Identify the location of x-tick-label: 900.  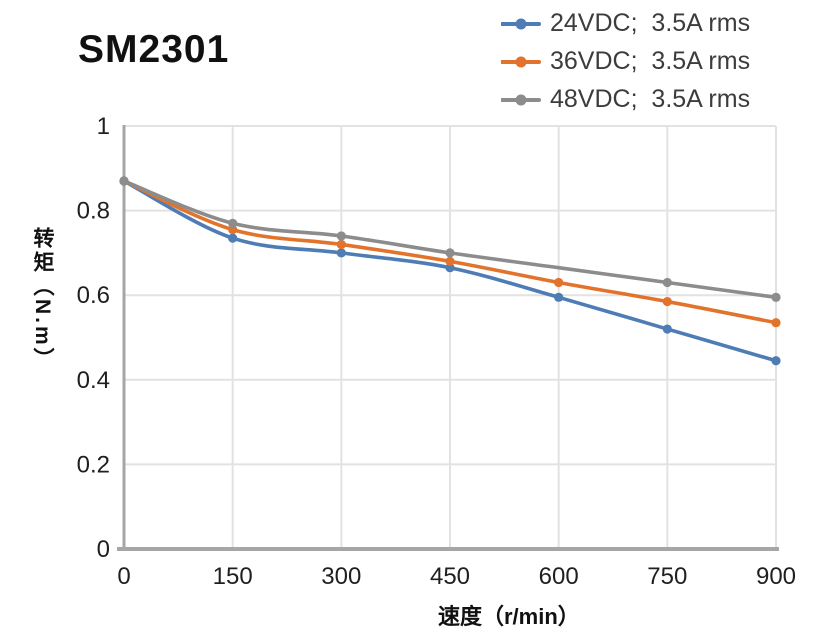
(776, 576).